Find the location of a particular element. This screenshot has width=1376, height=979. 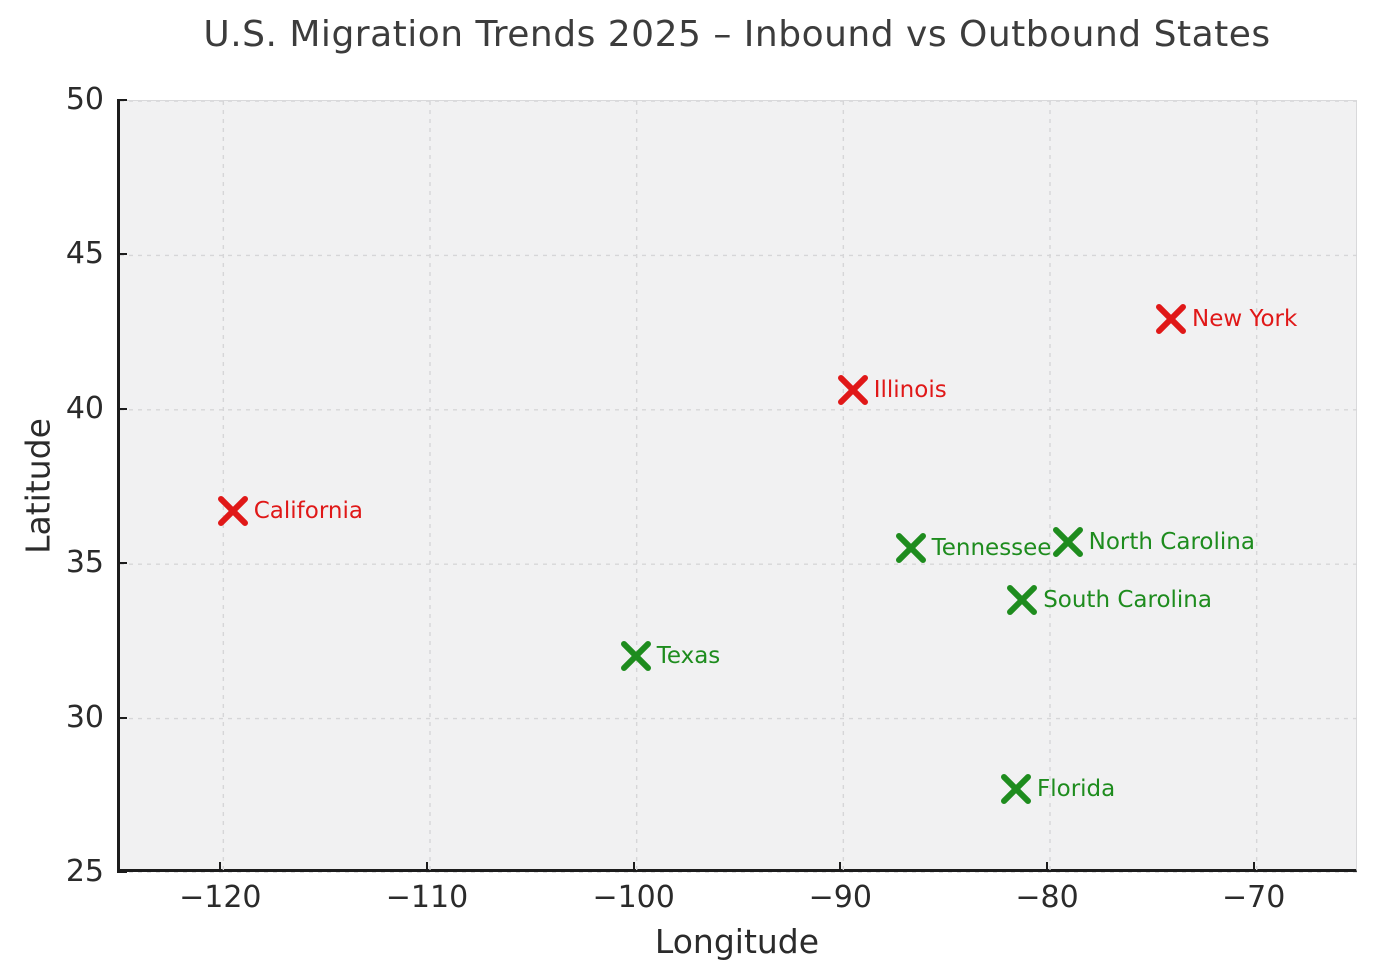

y-tick-label: 45 is located at coordinates (84, 254).